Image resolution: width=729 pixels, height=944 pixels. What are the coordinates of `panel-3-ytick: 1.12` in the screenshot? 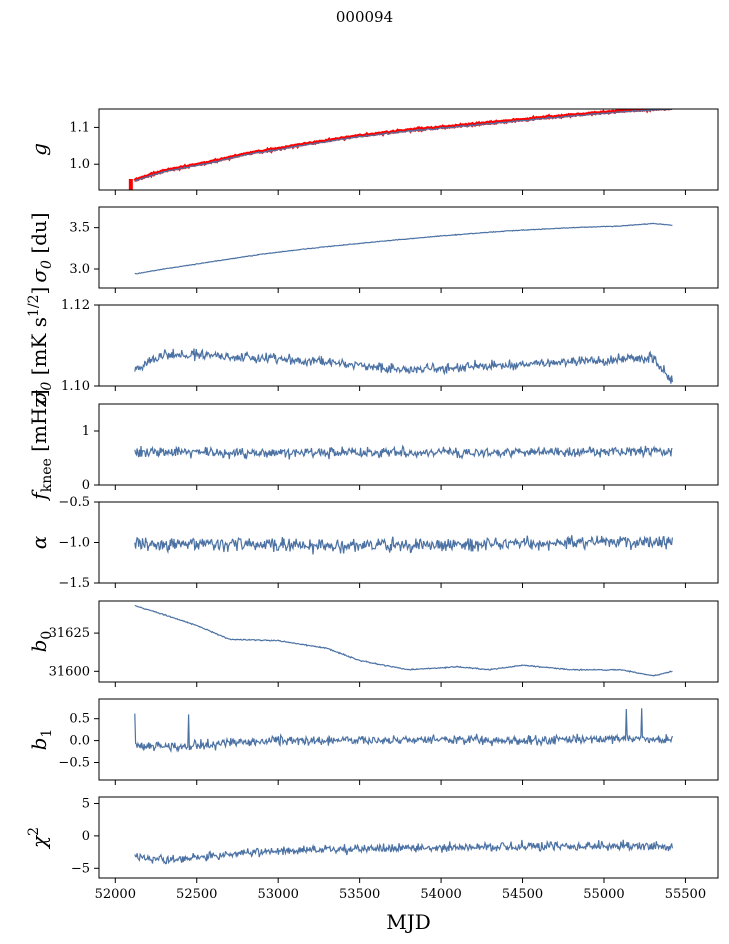 It's located at (80, 305).